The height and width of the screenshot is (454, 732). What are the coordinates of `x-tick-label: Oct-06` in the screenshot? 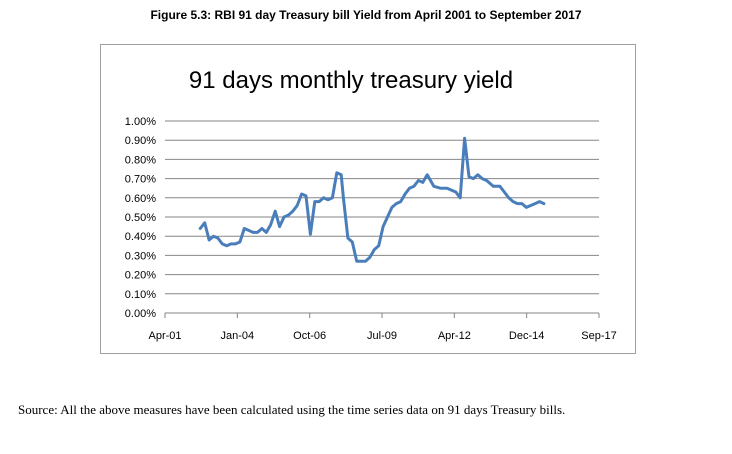 It's located at (309, 336).